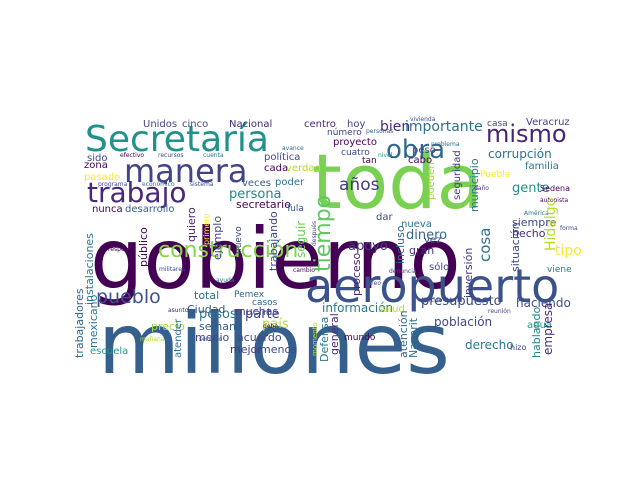 The width and height of the screenshot is (640, 480). Describe the element at coordinates (403, 334) in the screenshot. I see `word-atencion: atención` at that location.